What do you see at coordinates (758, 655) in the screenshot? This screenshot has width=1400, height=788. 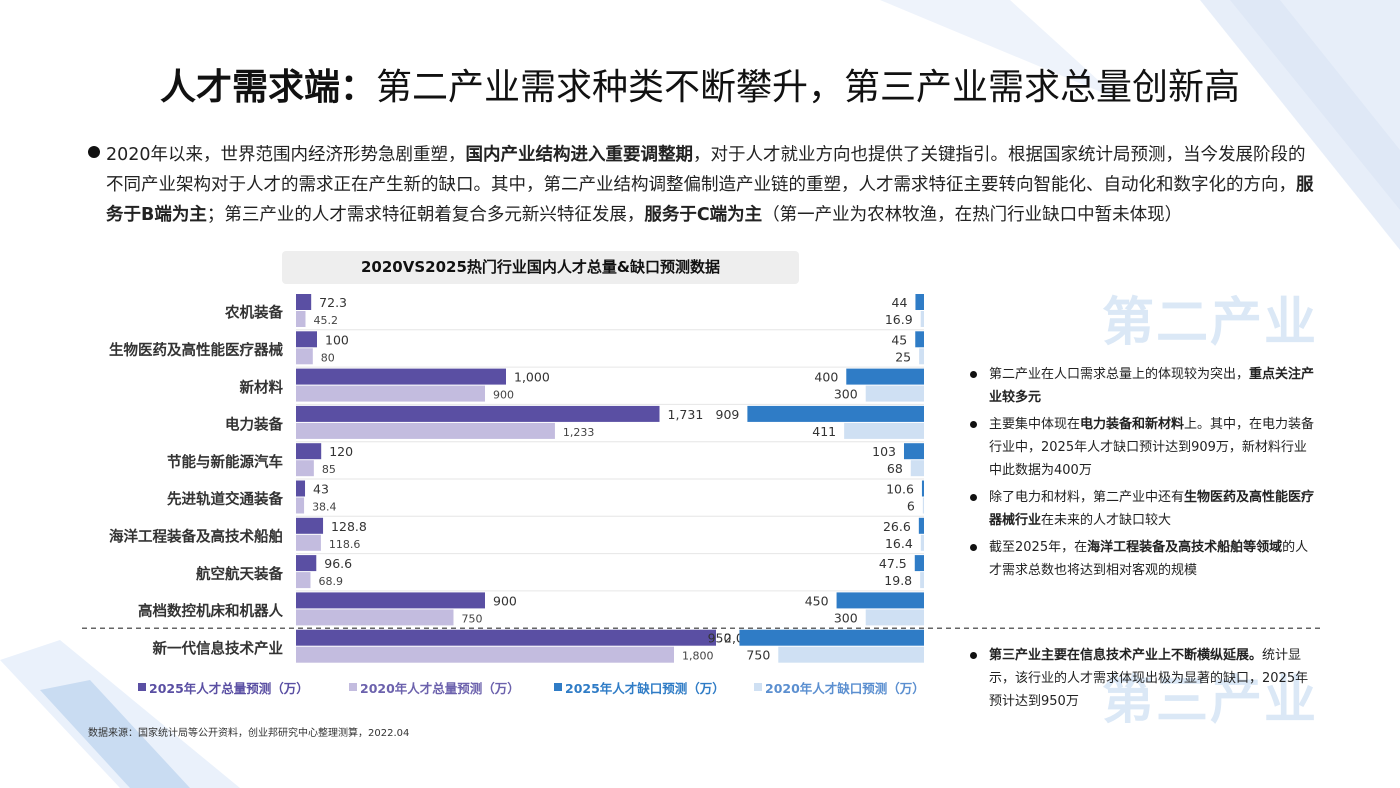 I see `data-label-gap-2020: 750` at bounding box center [758, 655].